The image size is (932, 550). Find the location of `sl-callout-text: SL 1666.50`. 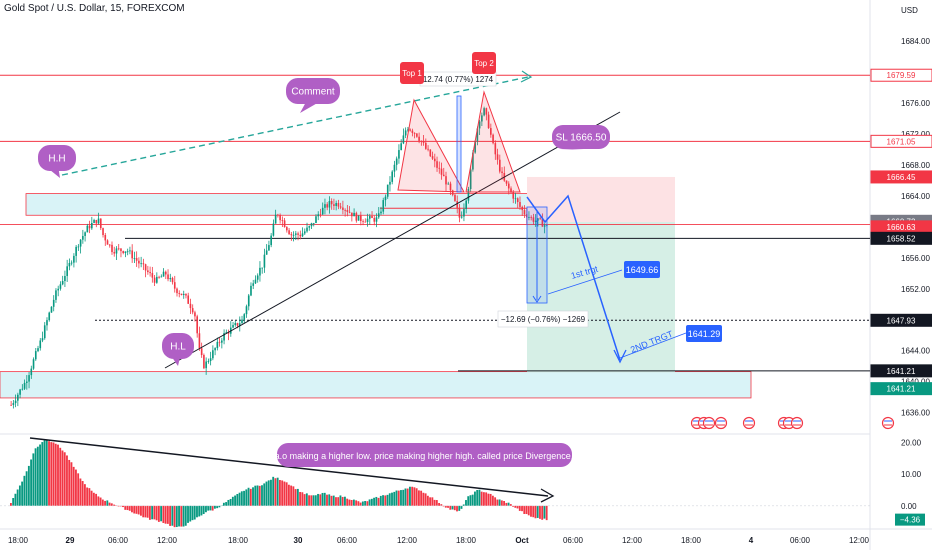

sl-callout-text: SL 1666.50 is located at coordinates (581, 138).